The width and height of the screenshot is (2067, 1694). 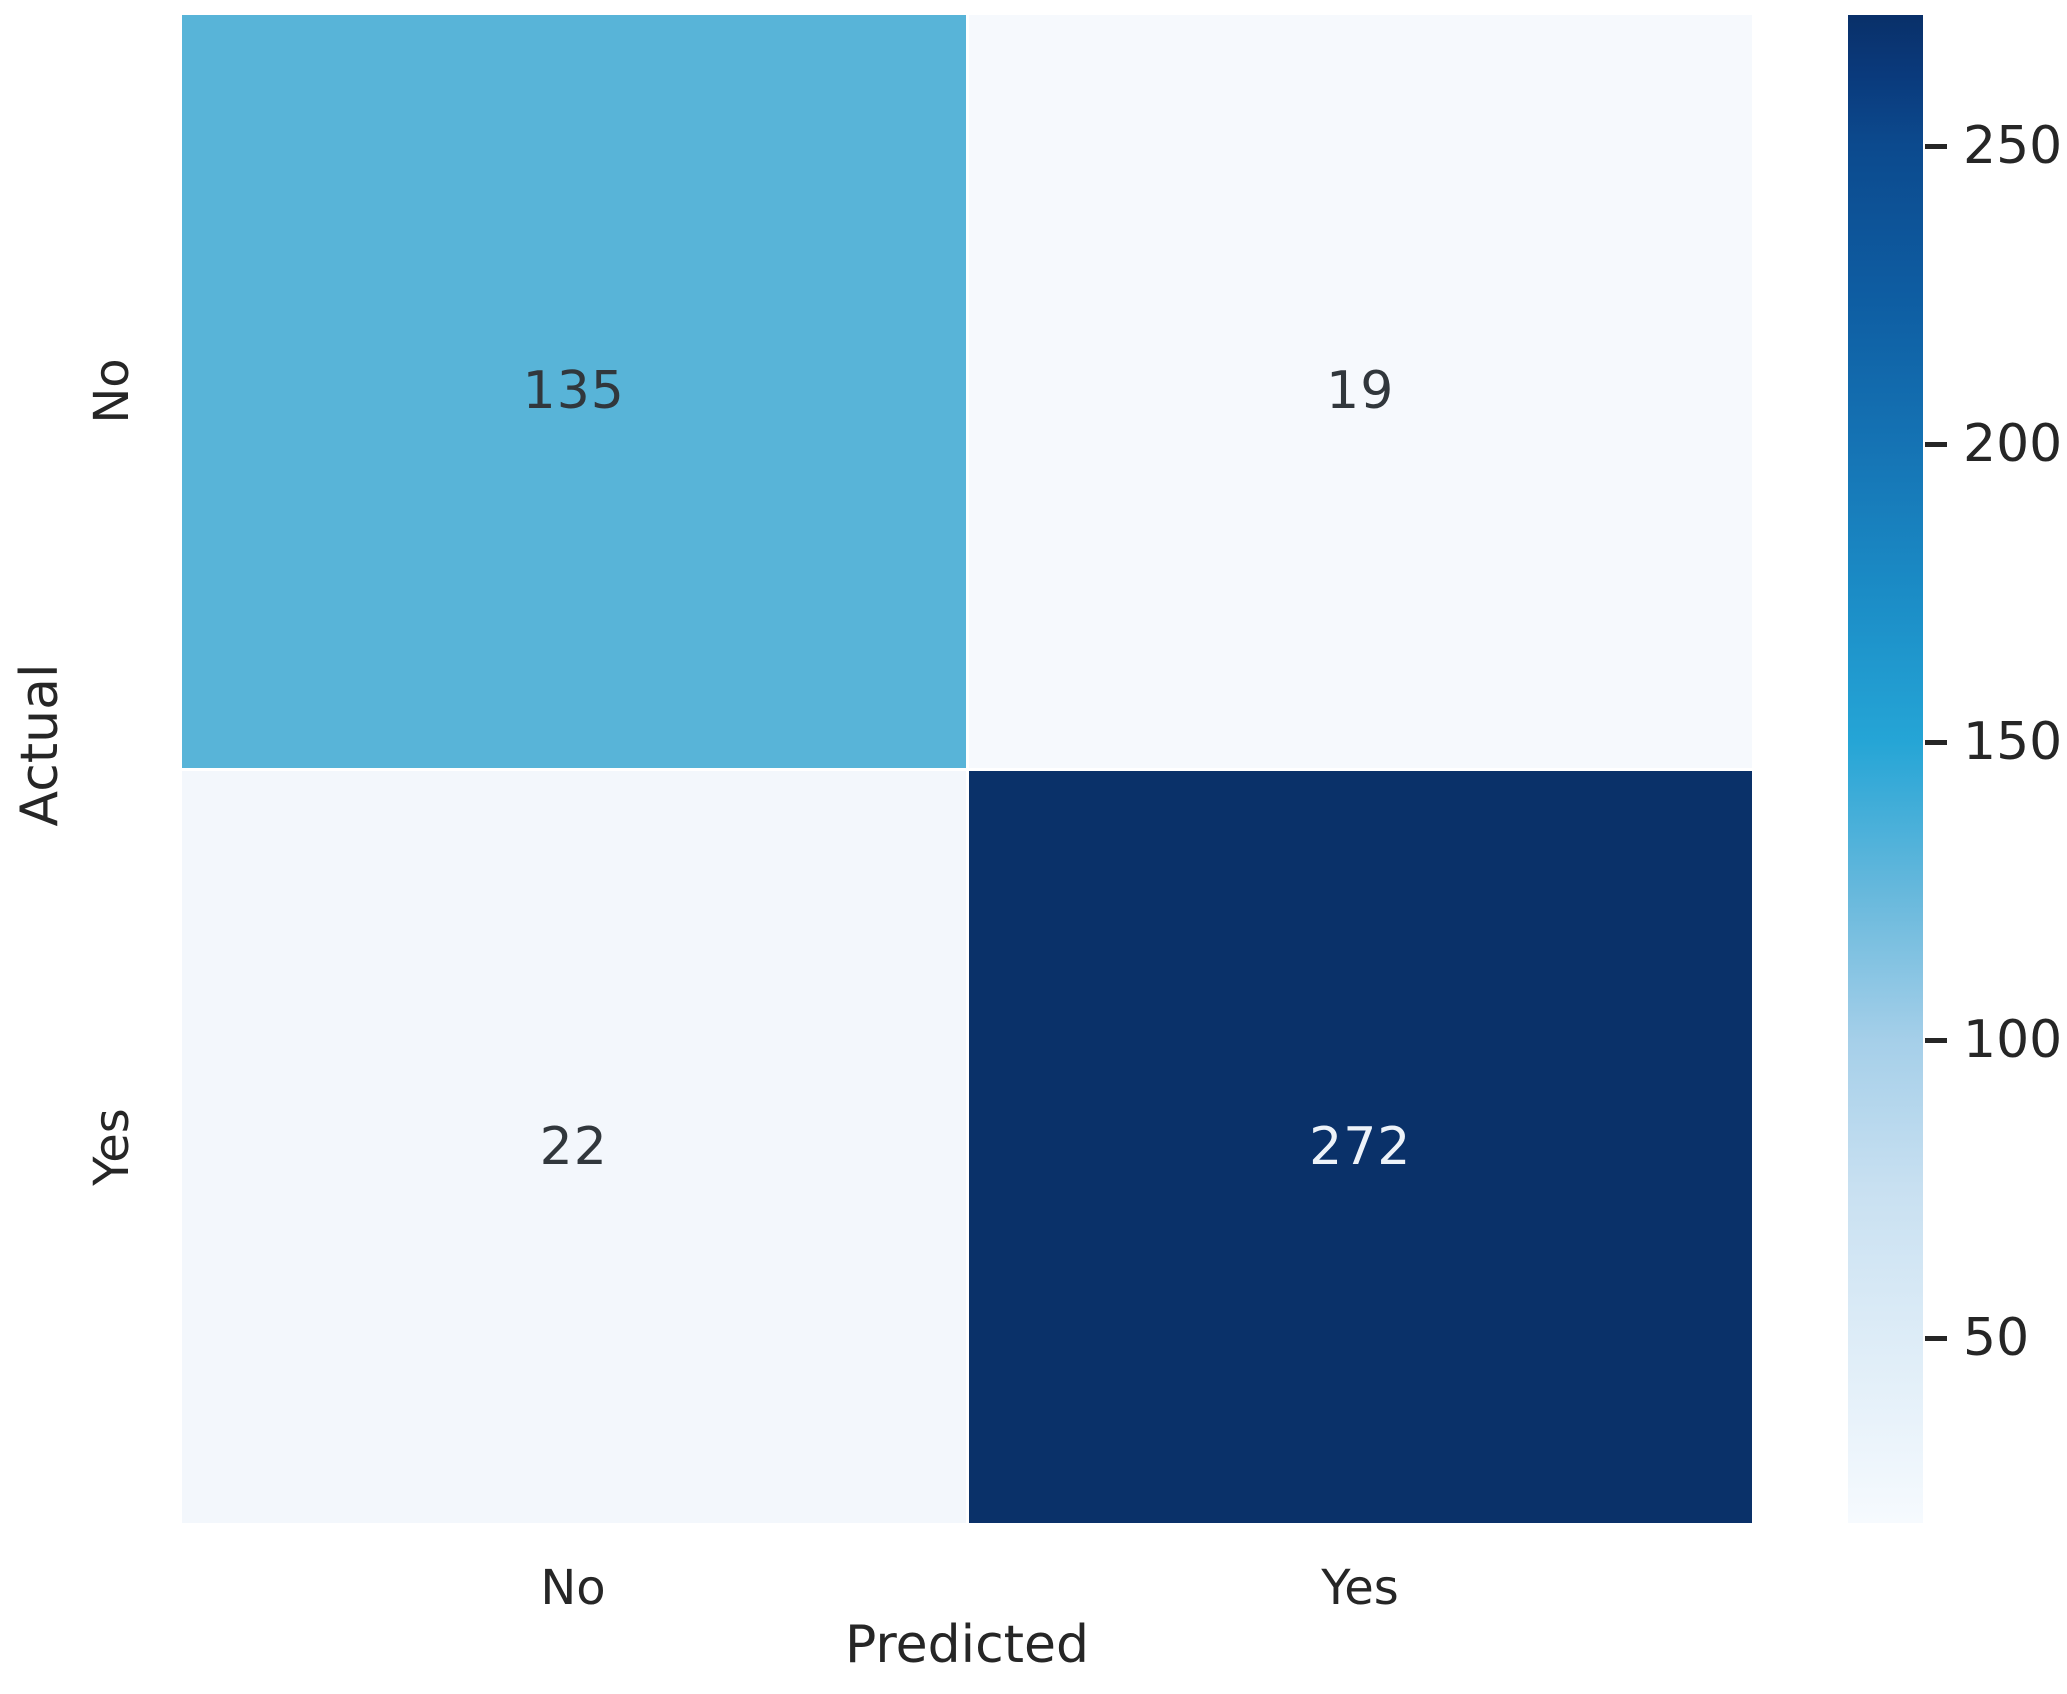 What do you see at coordinates (1360, 1588) in the screenshot?
I see `x-tick-label-yes: Yes` at bounding box center [1360, 1588].